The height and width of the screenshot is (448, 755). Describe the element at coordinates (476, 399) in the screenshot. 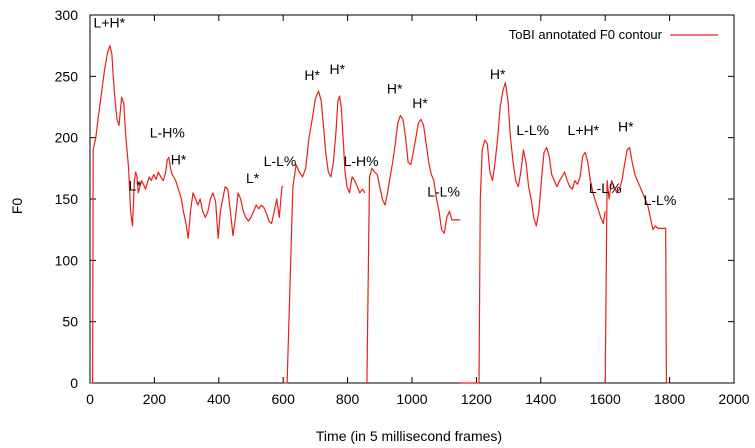

I see `x-tick-label: 1200` at that location.